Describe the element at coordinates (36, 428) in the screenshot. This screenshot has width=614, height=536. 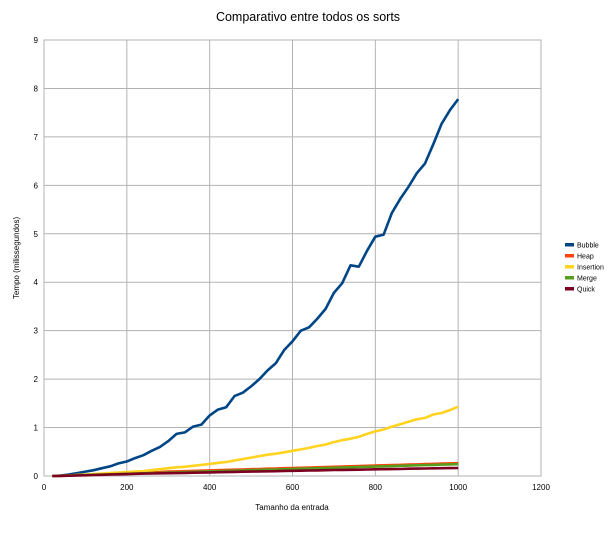
I see `y-tick-label: 1` at that location.